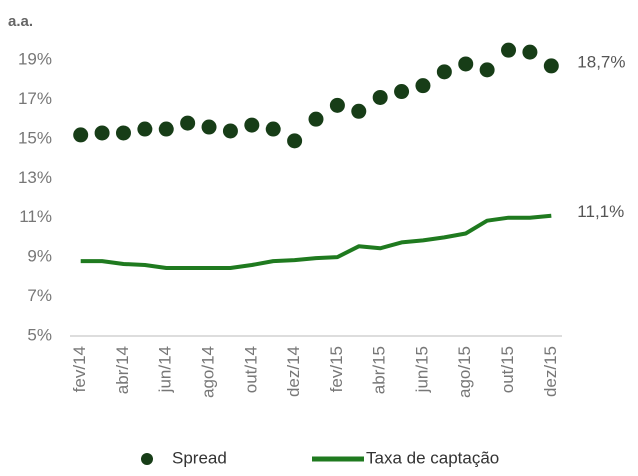 This screenshot has width=638, height=476. Describe the element at coordinates (250, 369) in the screenshot. I see `x-tick-label: out/14` at that location.